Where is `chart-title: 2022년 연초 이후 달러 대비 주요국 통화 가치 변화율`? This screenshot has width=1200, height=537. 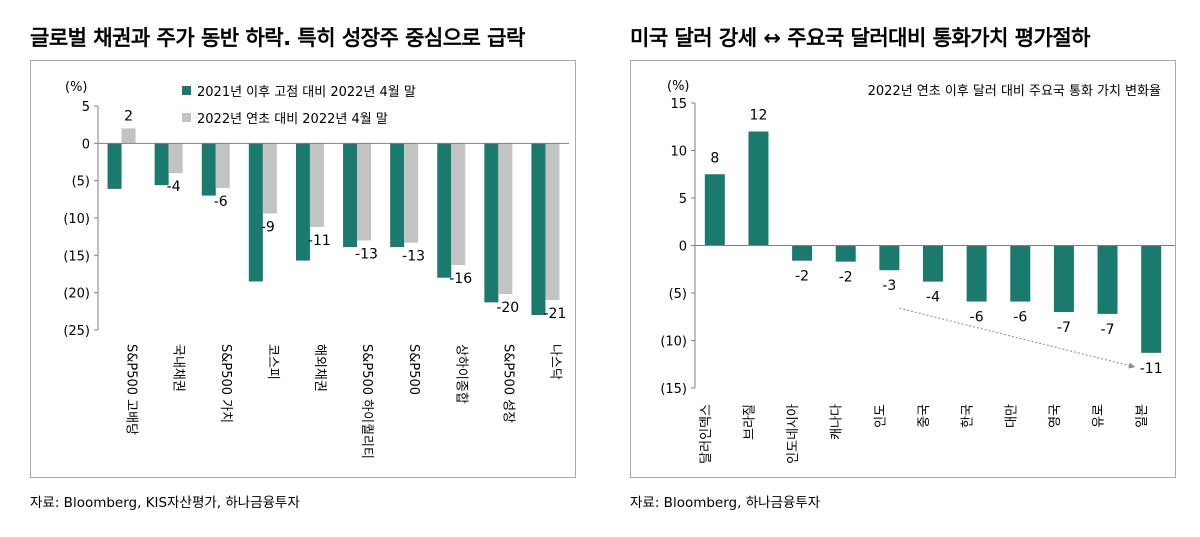
chart-title: 2022년 연초 이후 달러 대비 주요국 통화 가치 변화율 is located at coordinates (1014, 91).